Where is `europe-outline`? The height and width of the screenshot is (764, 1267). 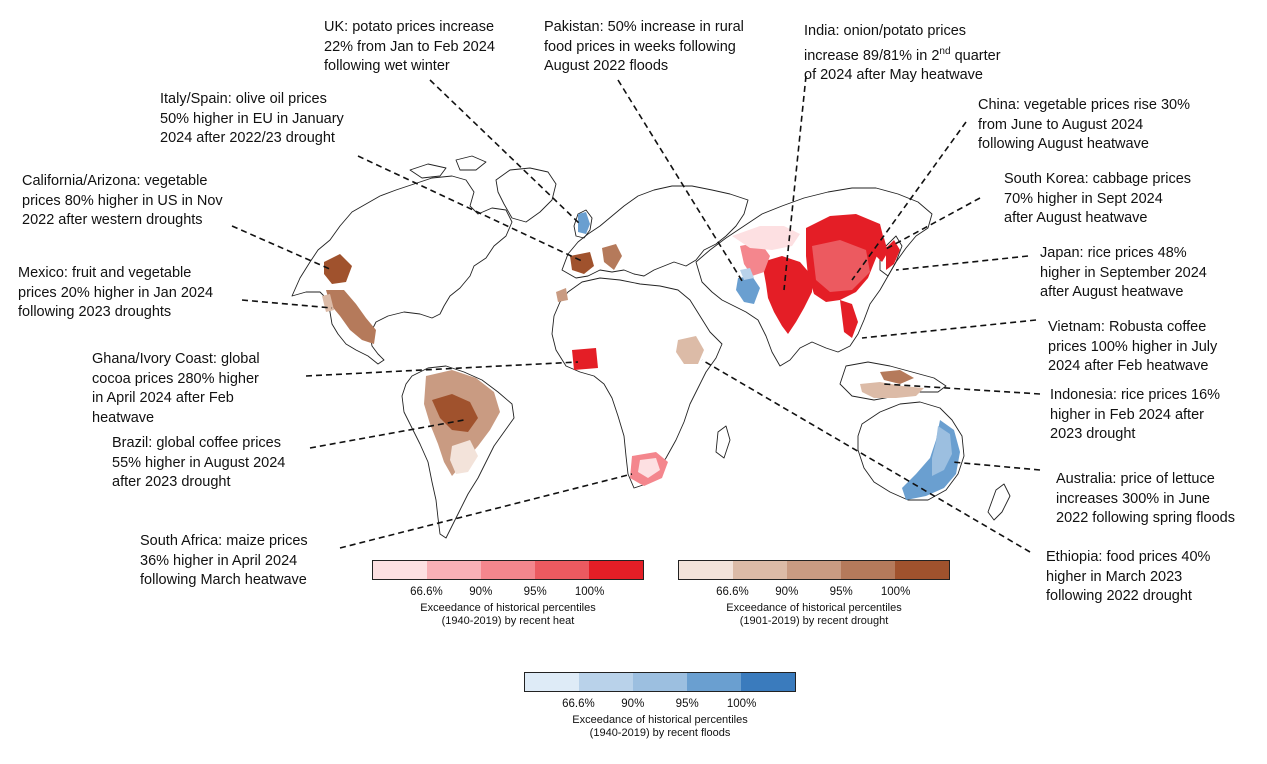
europe-outline is located at coordinates (655, 232).